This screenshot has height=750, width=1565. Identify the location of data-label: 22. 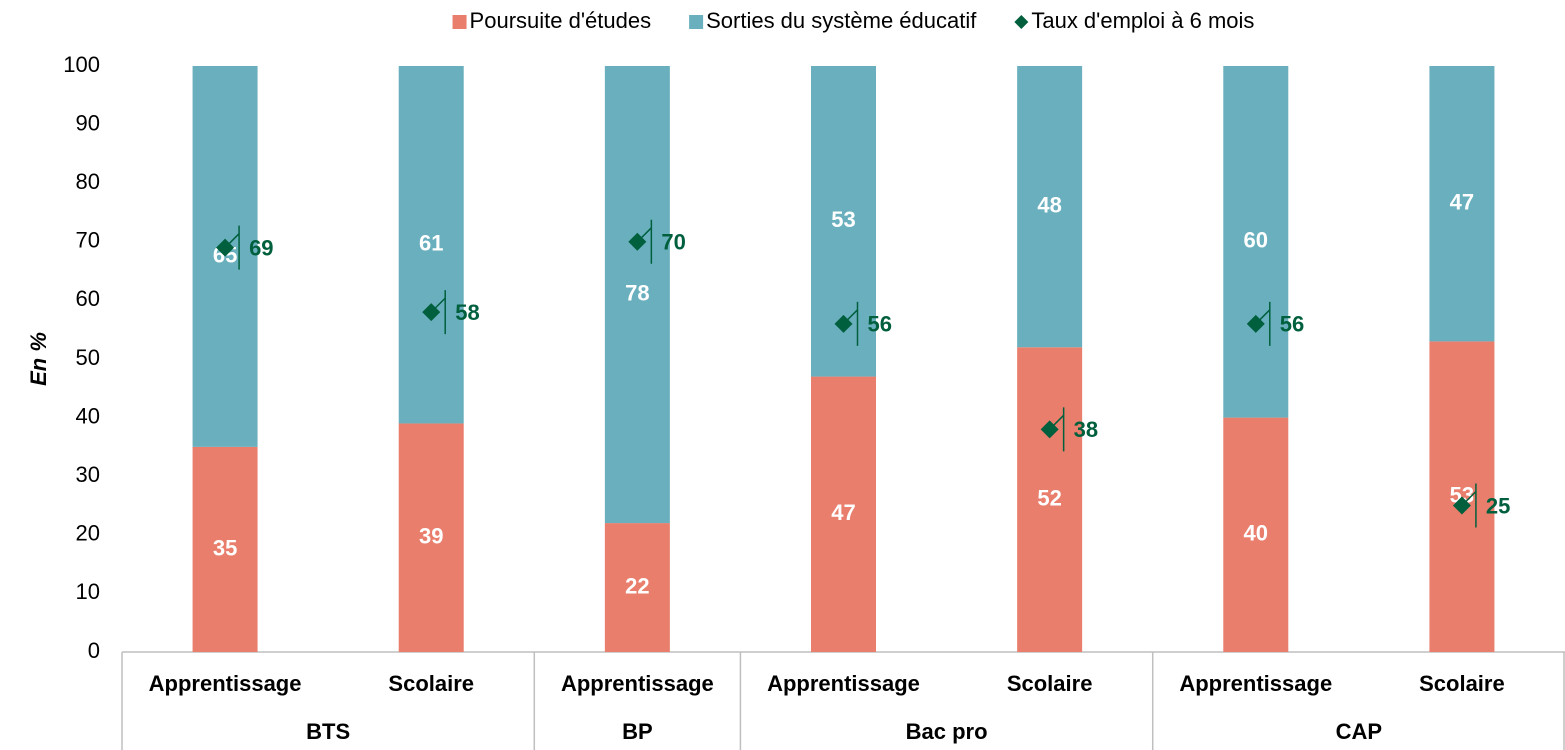
(637, 585).